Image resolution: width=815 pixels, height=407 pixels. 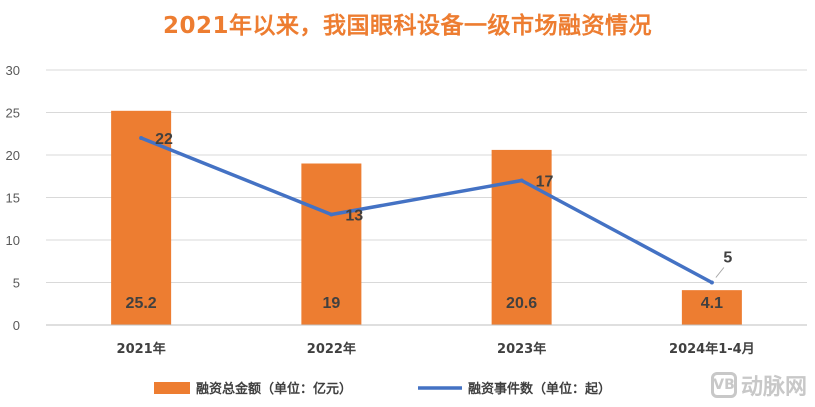 What do you see at coordinates (545, 182) in the screenshot?
I see `line-data-label: 17` at bounding box center [545, 182].